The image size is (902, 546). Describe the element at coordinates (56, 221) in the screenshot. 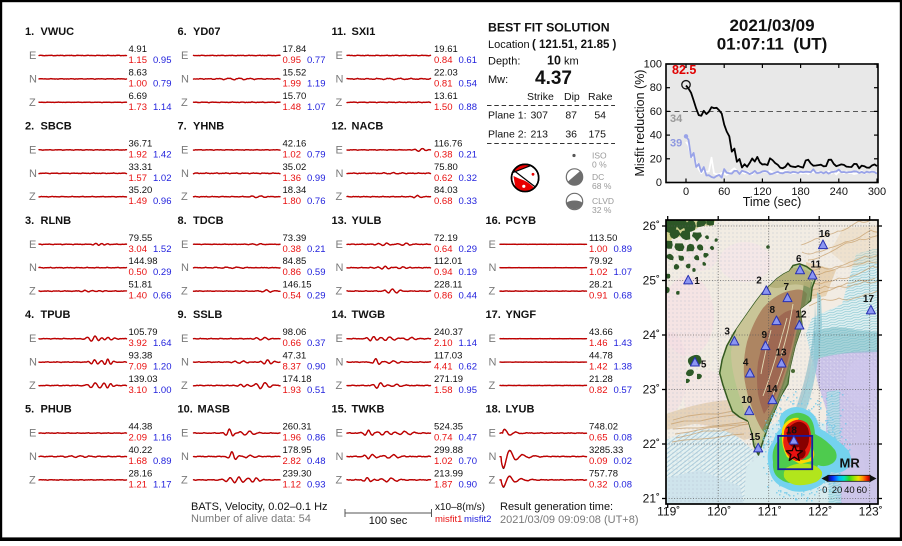

I see `svg-text: RLNB` at that location.